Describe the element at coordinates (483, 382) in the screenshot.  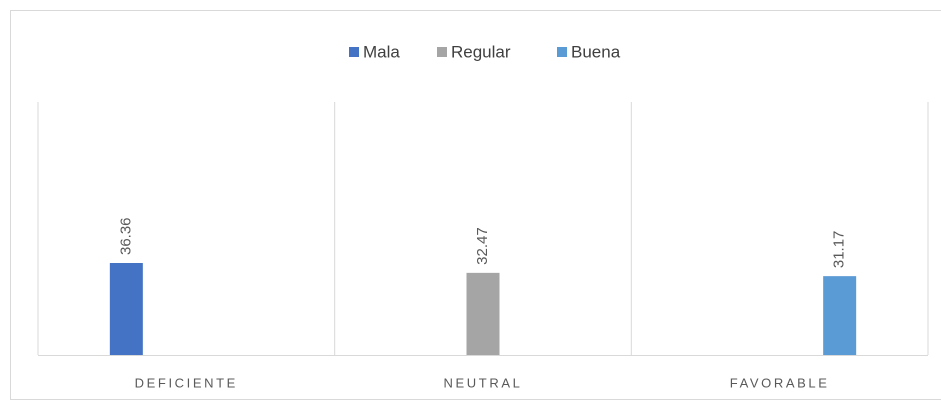
I see `x-tick-label: NEUTRAL` at that location.